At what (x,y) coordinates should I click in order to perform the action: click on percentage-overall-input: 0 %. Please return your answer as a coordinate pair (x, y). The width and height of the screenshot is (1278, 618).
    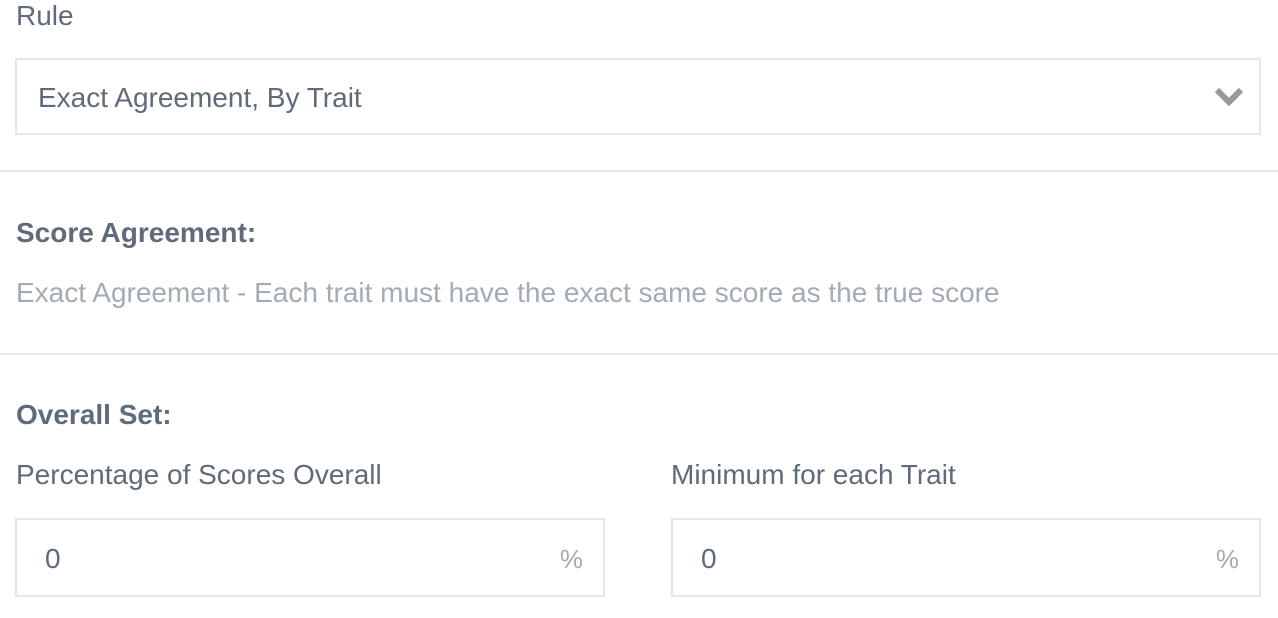
    Looking at the image, I should click on (310, 557).